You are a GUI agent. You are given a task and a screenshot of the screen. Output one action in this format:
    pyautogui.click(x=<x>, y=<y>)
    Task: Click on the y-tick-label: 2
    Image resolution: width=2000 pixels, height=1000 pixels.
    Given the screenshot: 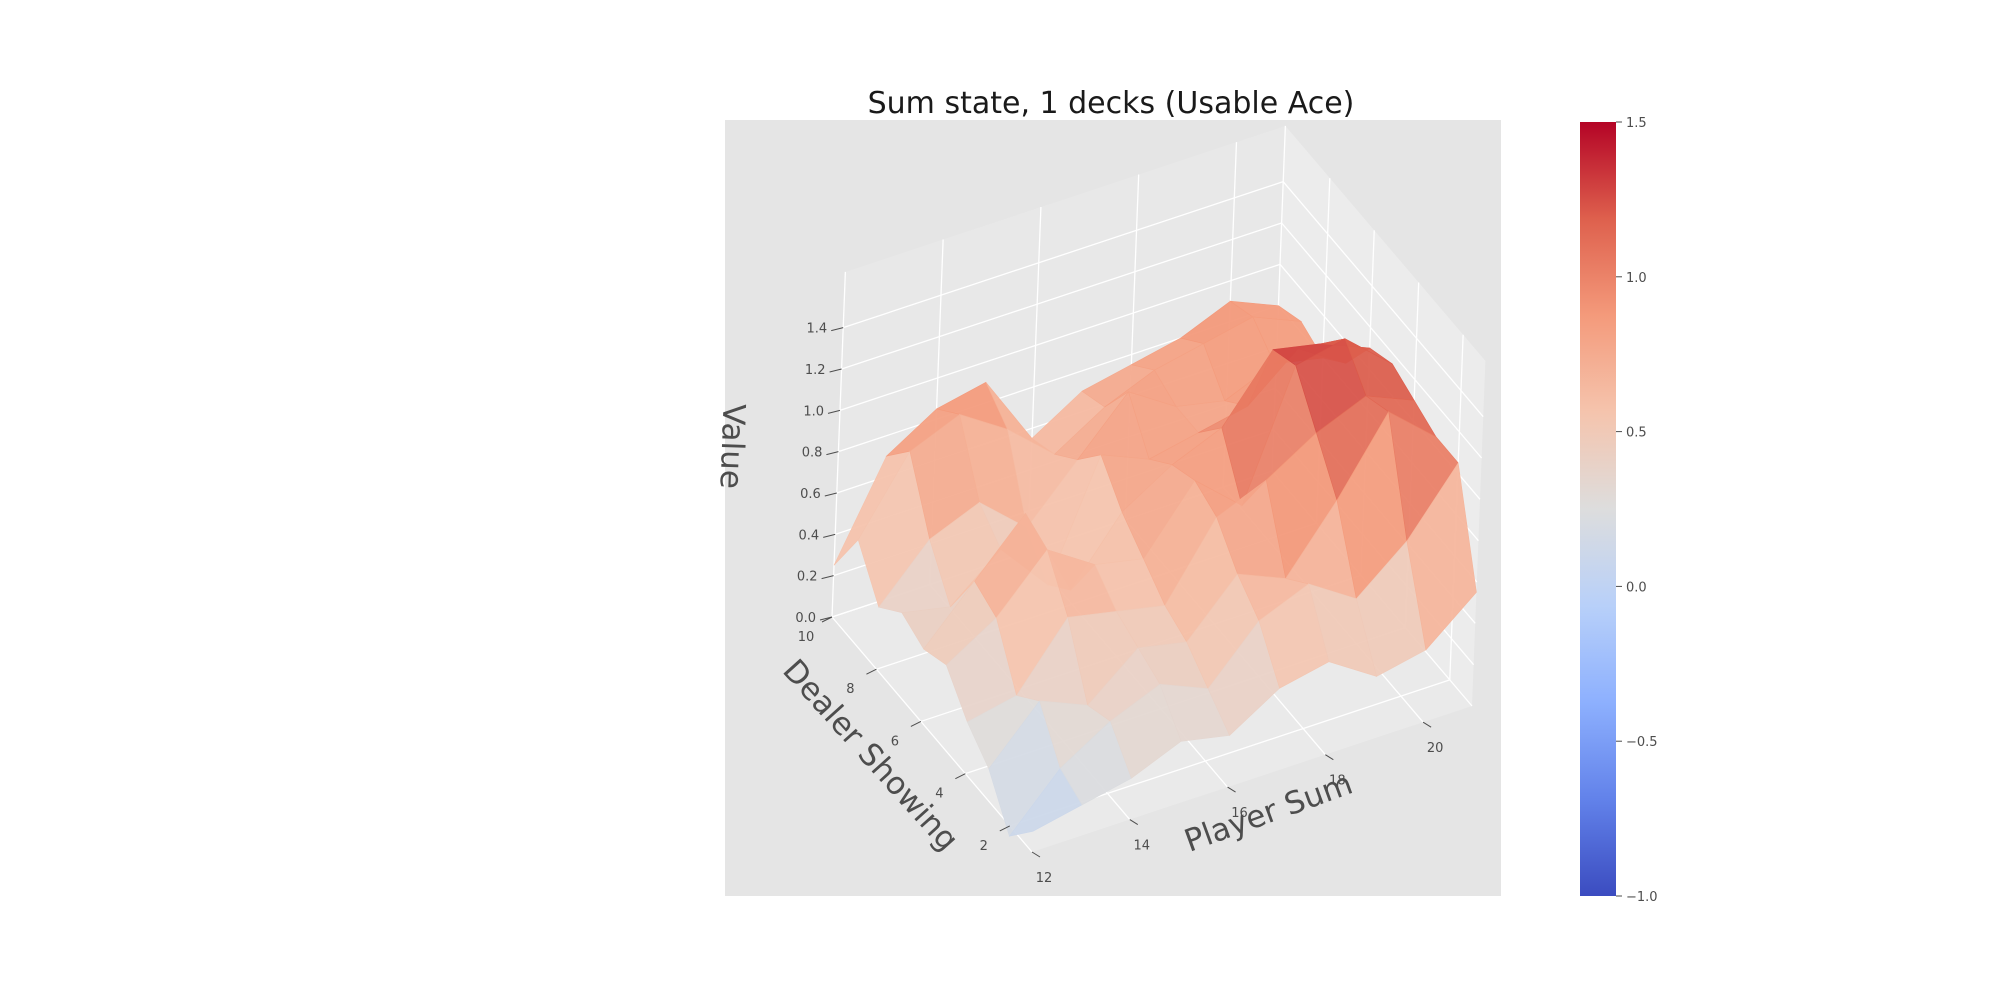 What is the action you would take?
    pyautogui.click(x=984, y=846)
    